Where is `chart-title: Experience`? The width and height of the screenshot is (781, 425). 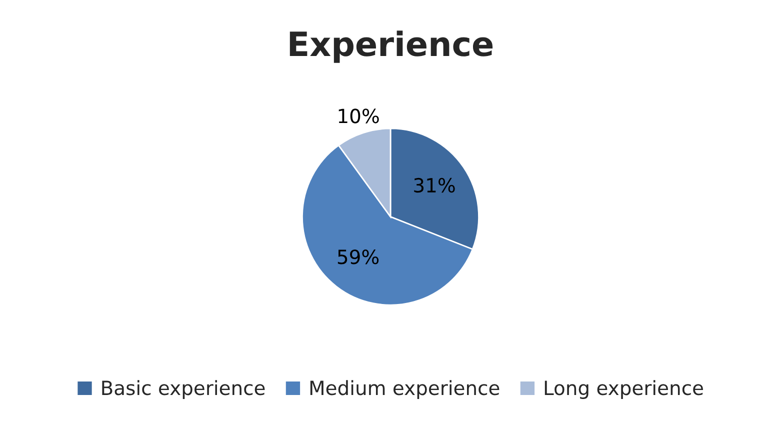
chart-title: Experience is located at coordinates (391, 46).